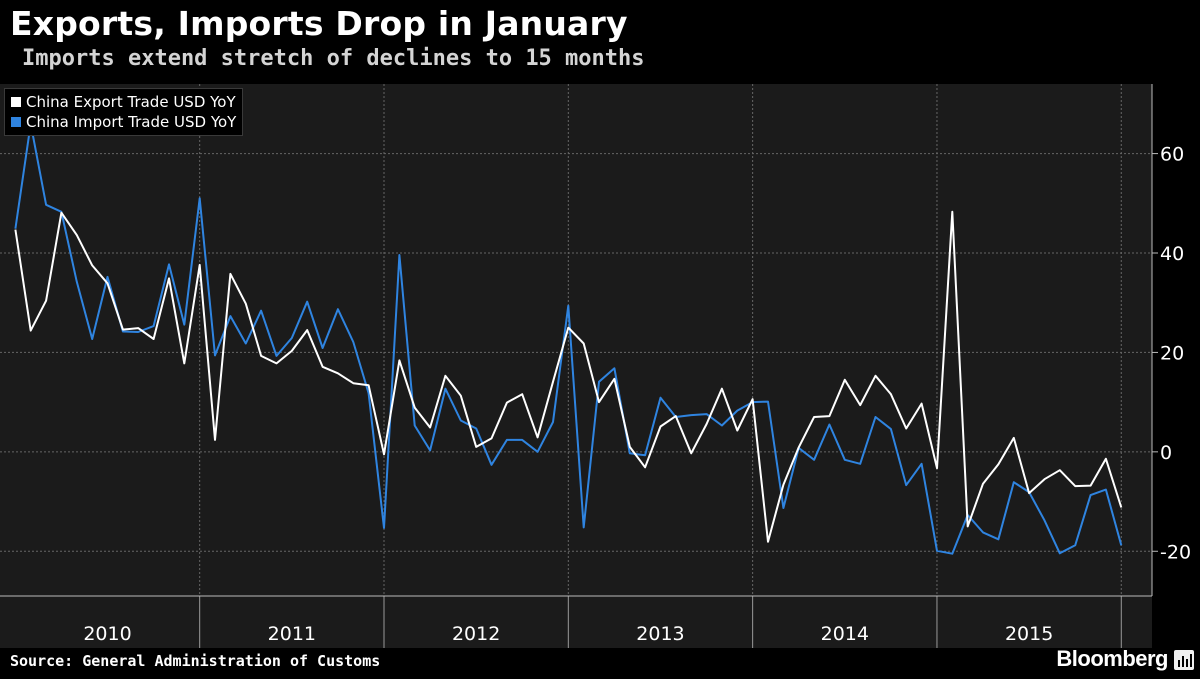  I want to click on x-tick-label: 2013, so click(660, 634).